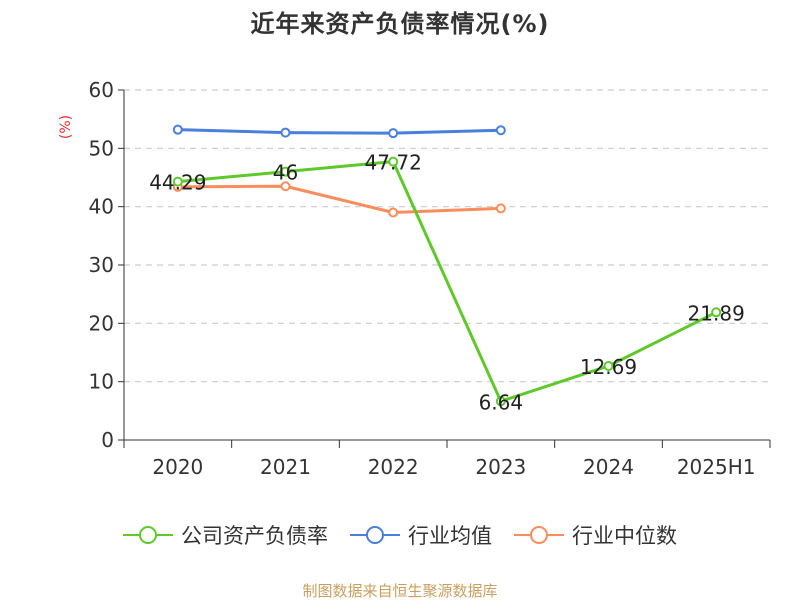 This screenshot has height=601, width=800. I want to click on legend: 公司资产负债率 行业均值 行业中位数, so click(400, 535).